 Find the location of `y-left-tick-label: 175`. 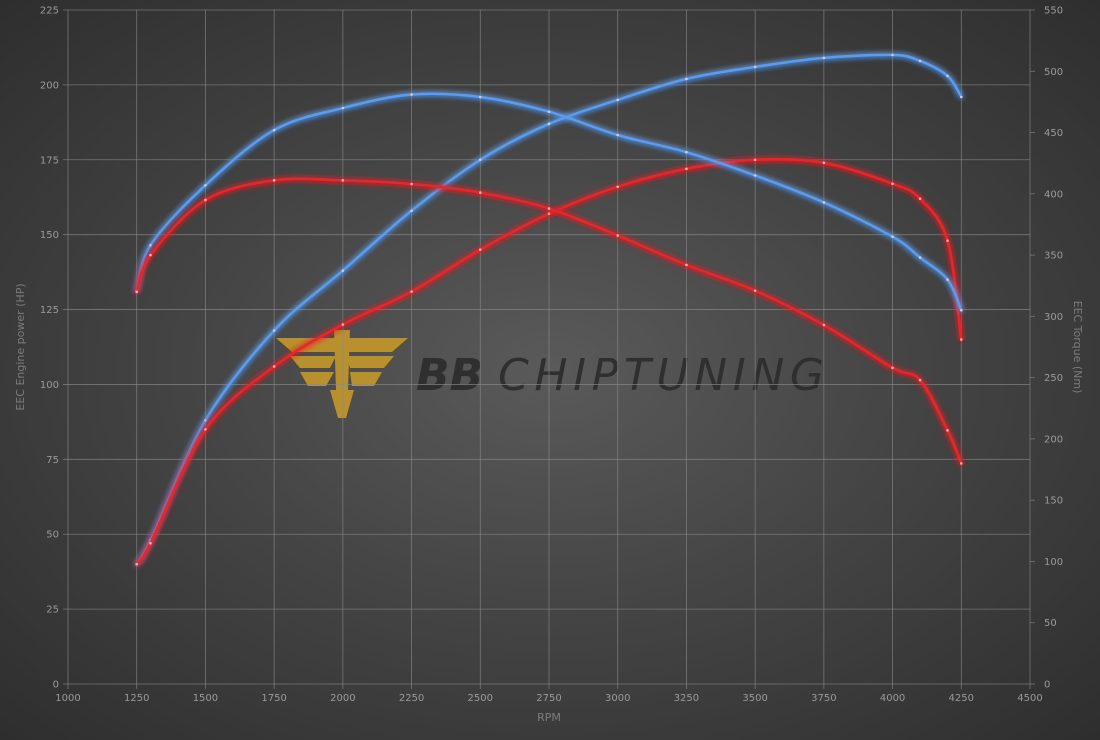

y-left-tick-label: 175 is located at coordinates (49, 160).